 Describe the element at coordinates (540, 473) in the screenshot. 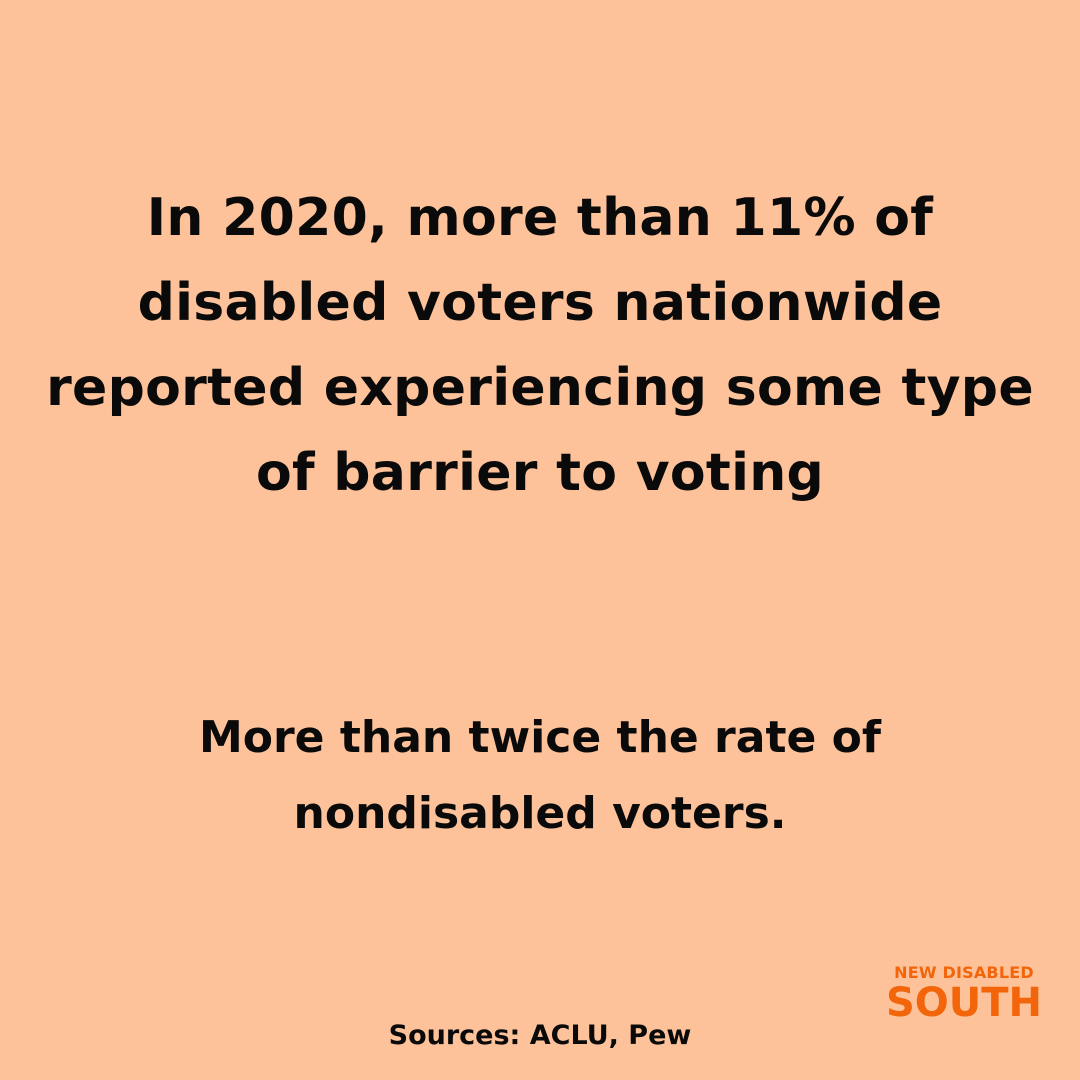

I see `headline-line: of barrier to voting` at that location.